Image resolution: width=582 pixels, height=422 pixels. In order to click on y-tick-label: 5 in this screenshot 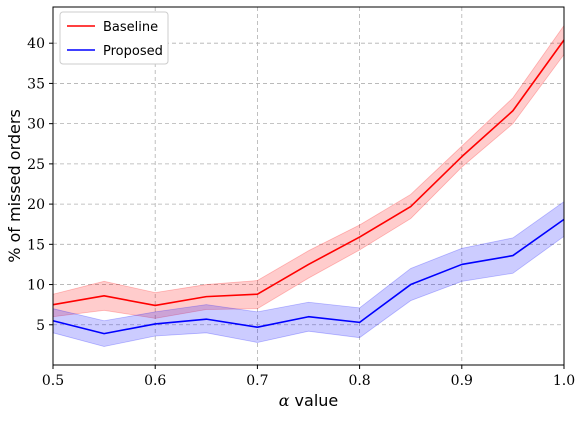, I will do `click(40, 326)`.